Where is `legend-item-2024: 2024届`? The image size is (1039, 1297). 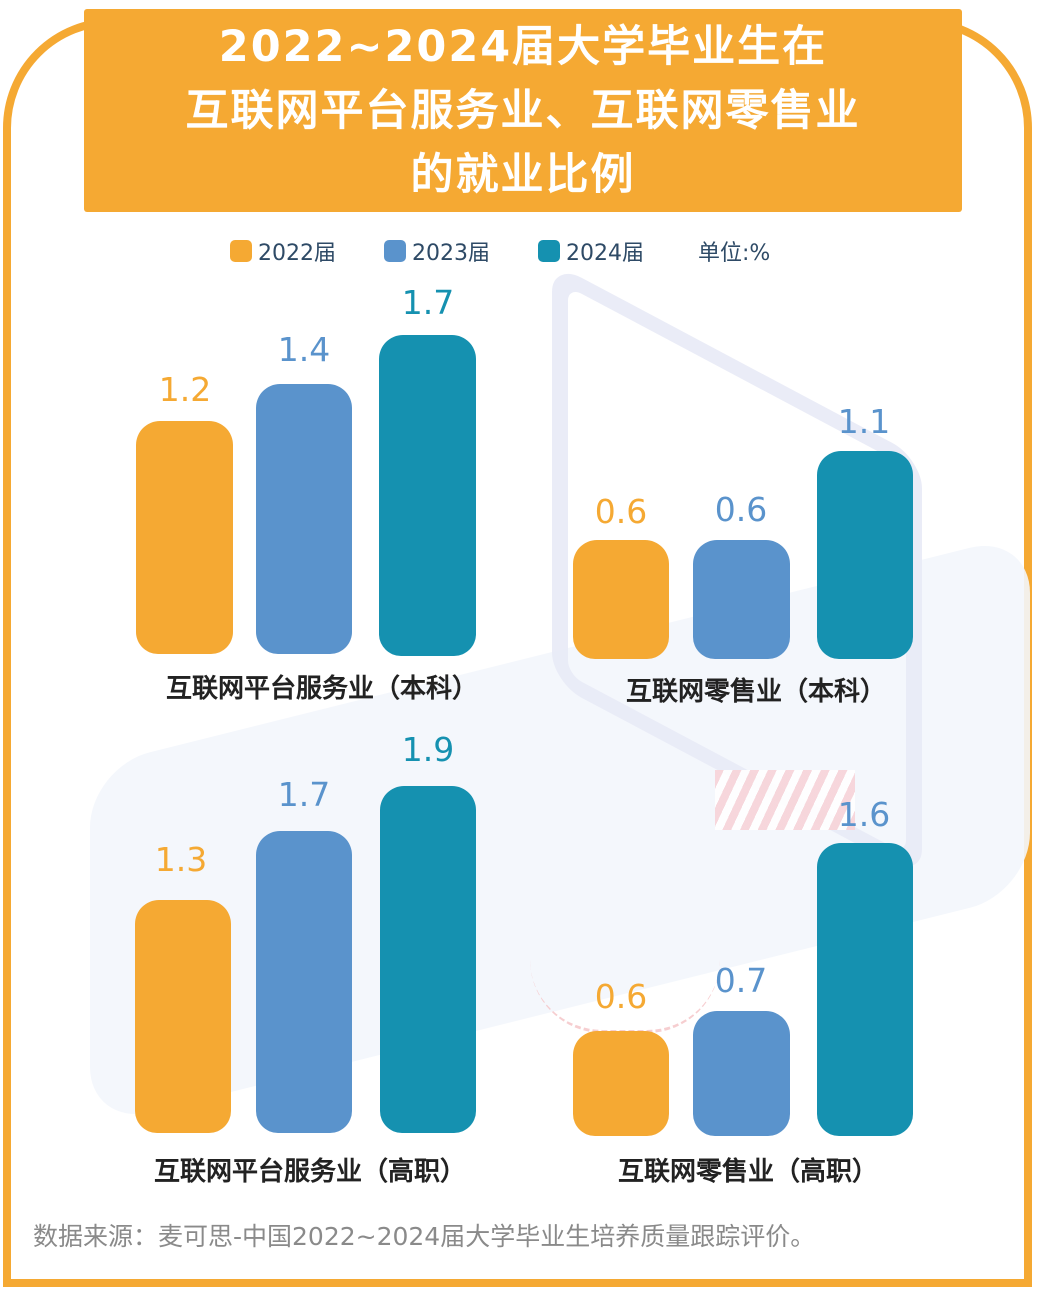
legend-item-2024: 2024届 is located at coordinates (591, 251).